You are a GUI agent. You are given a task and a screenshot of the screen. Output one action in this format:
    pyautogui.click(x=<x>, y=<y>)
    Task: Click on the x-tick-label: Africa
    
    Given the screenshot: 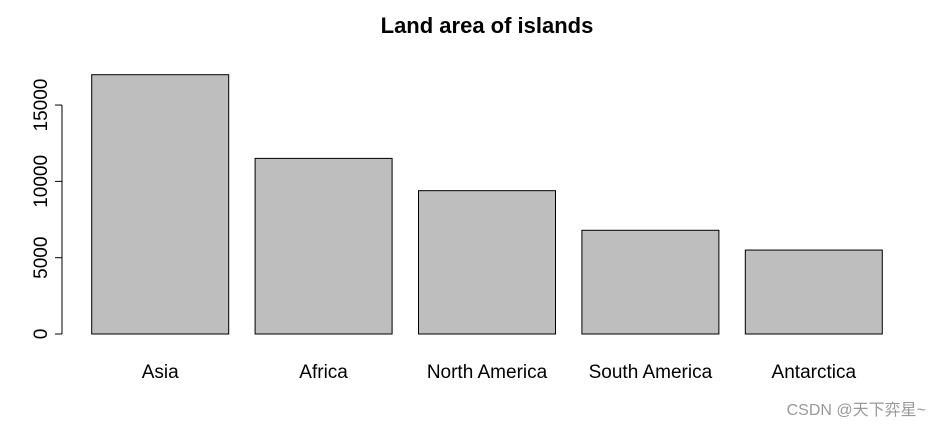 What is the action you would take?
    pyautogui.click(x=323, y=372)
    